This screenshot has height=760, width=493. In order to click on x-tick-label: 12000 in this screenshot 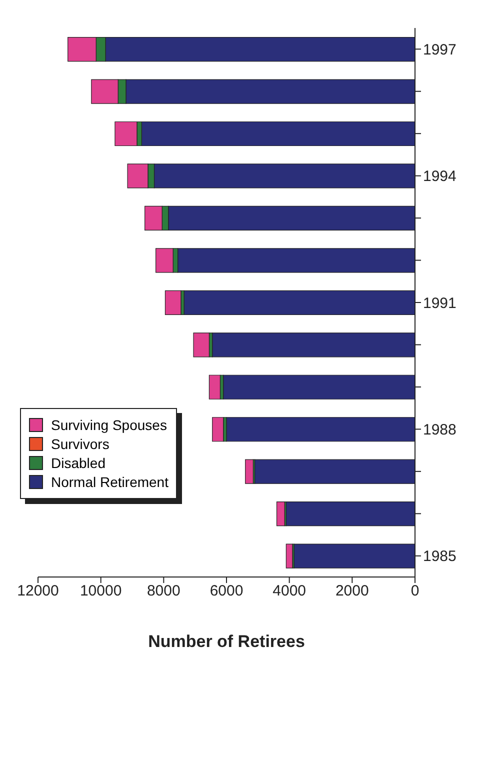, I will do `click(38, 591)`.